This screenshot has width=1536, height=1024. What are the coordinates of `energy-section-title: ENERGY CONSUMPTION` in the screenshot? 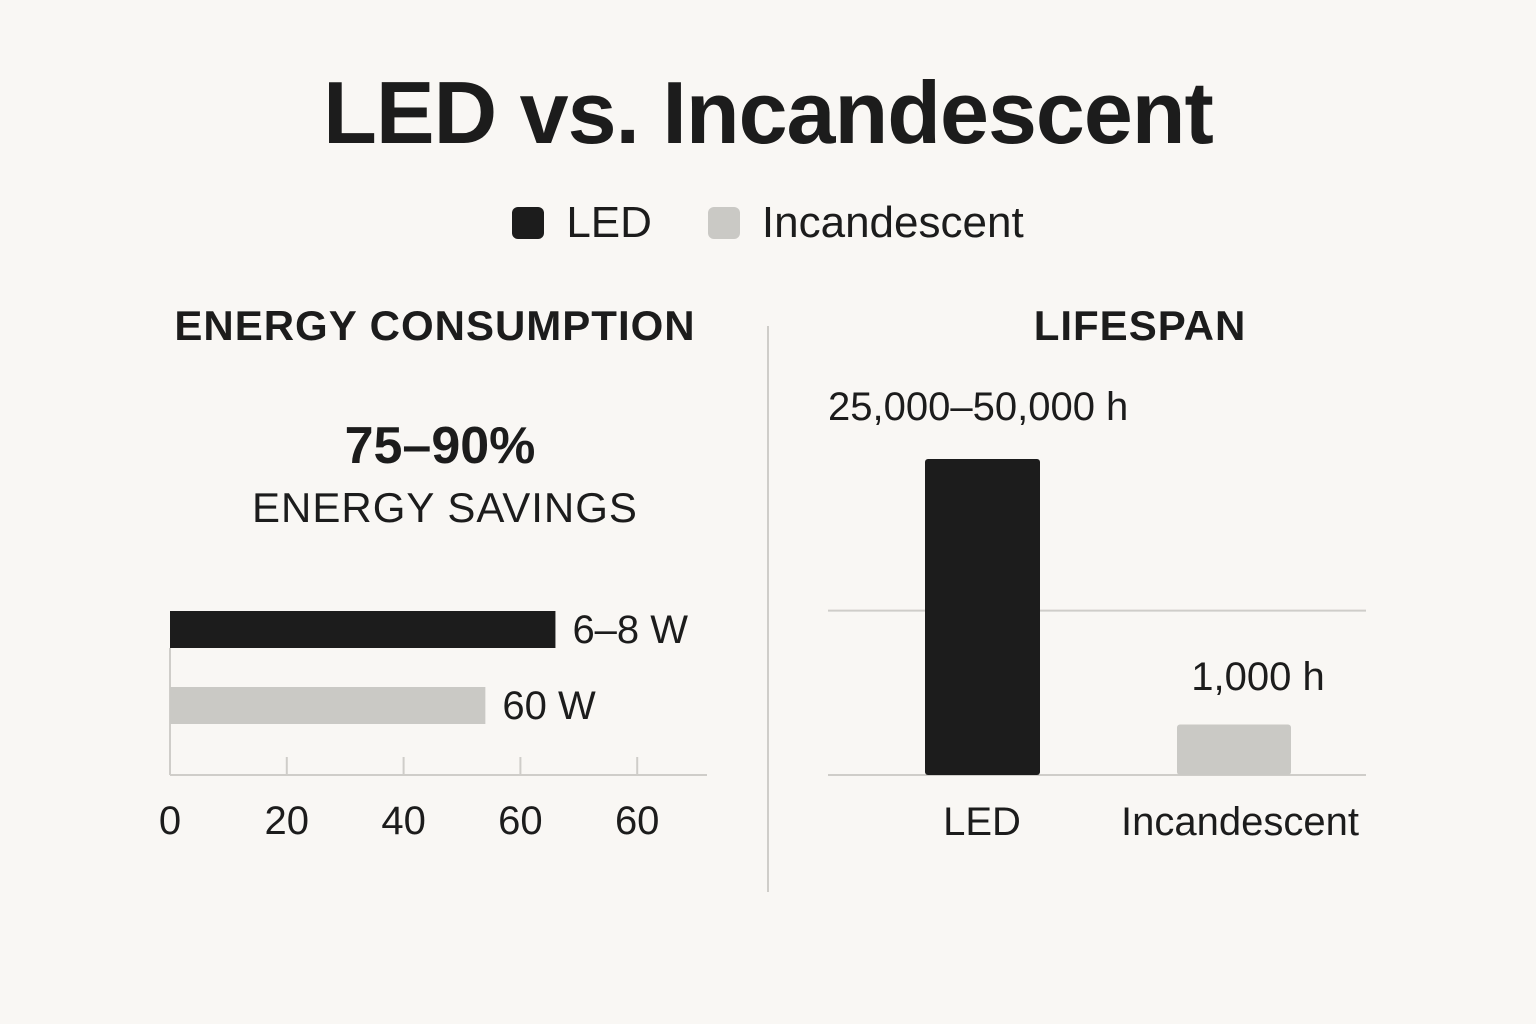 It's located at (435, 325).